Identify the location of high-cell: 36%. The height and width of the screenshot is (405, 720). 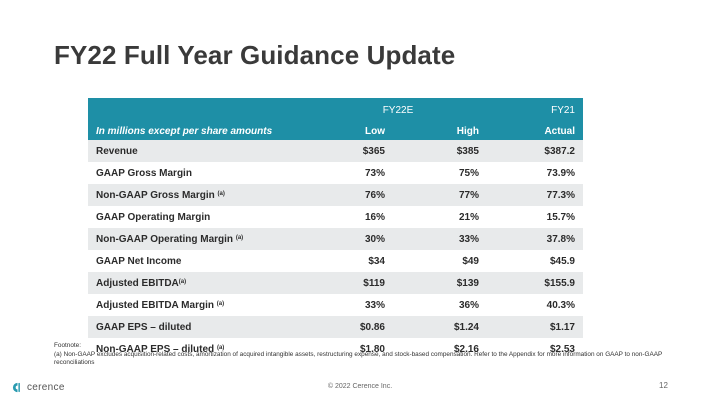
(468, 305).